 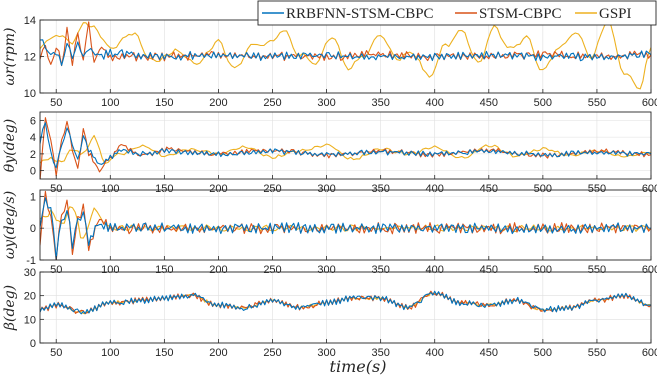 What do you see at coordinates (360, 14) in the screenshot?
I see `legend-label: RRBFNN-STSM-CBPC` at bounding box center [360, 14].